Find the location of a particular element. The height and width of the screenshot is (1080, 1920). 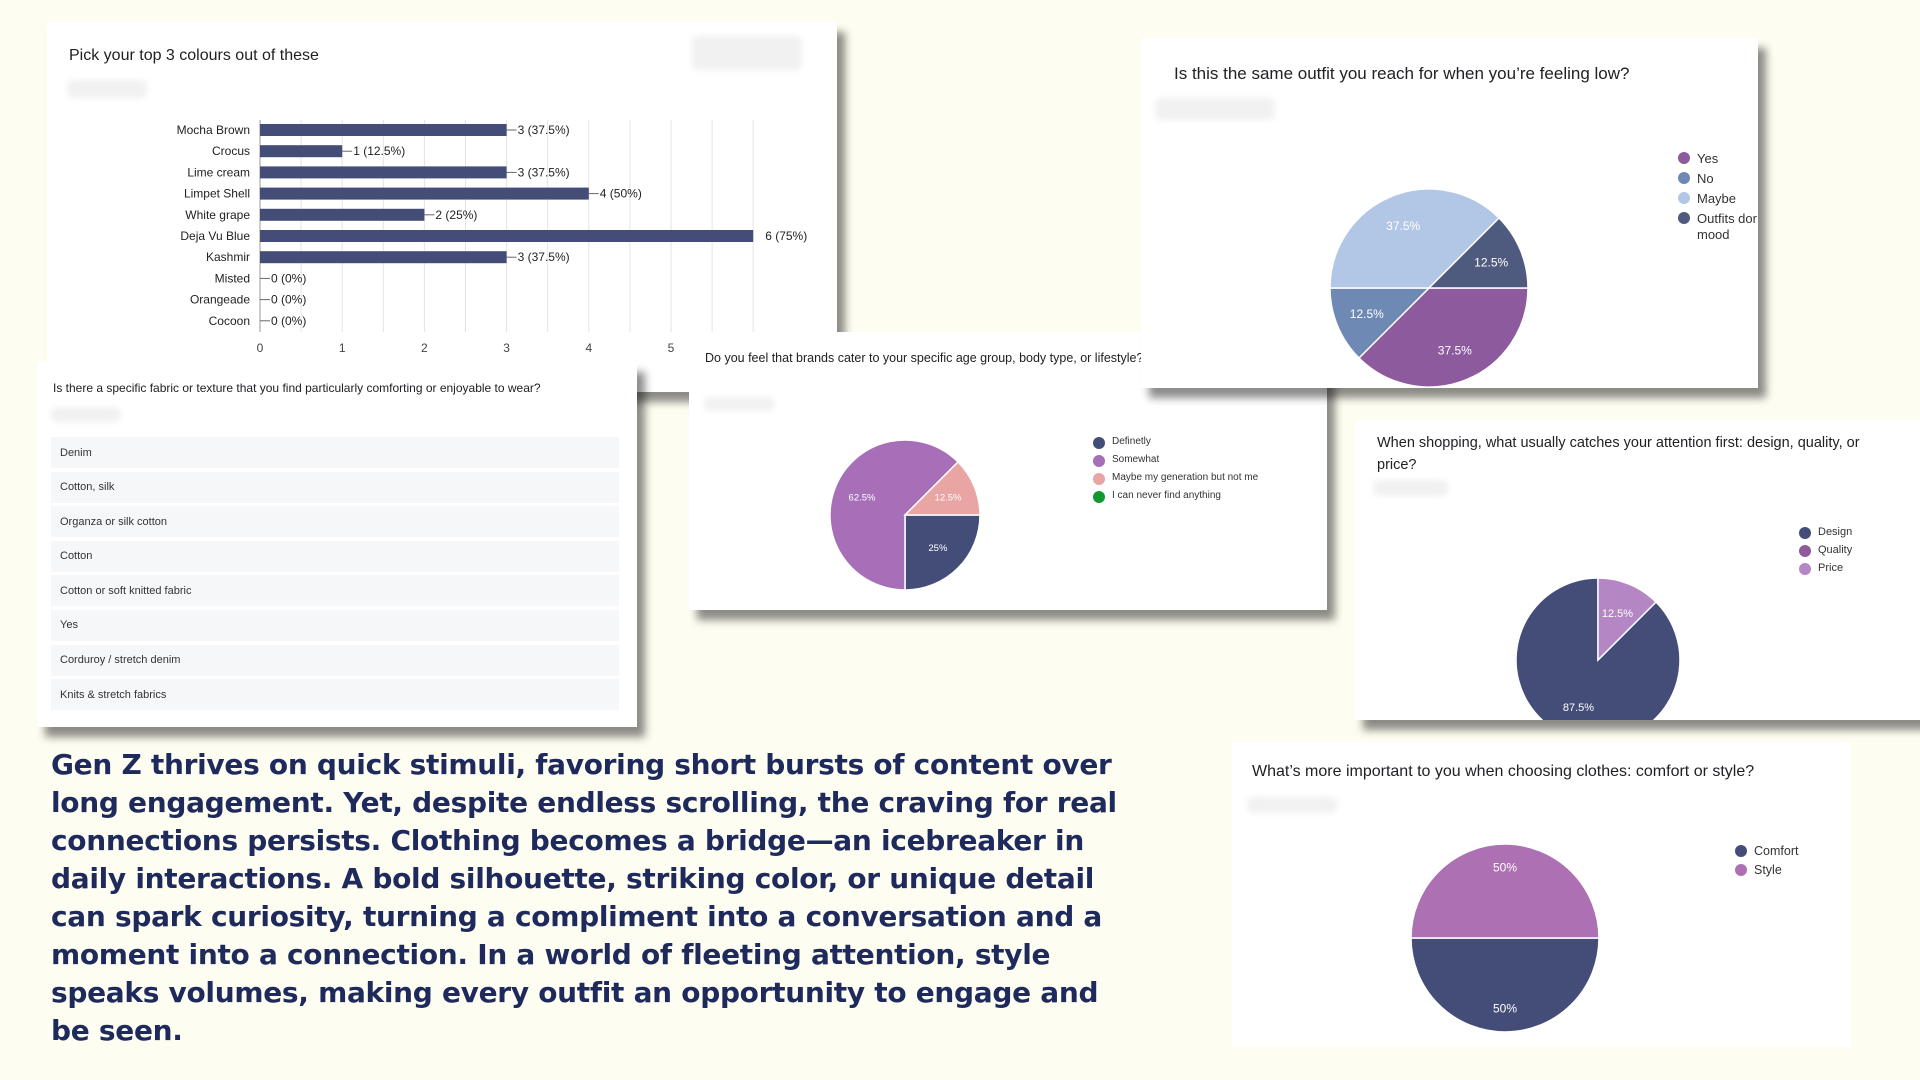

x-tick-label: 3 is located at coordinates (506, 348).